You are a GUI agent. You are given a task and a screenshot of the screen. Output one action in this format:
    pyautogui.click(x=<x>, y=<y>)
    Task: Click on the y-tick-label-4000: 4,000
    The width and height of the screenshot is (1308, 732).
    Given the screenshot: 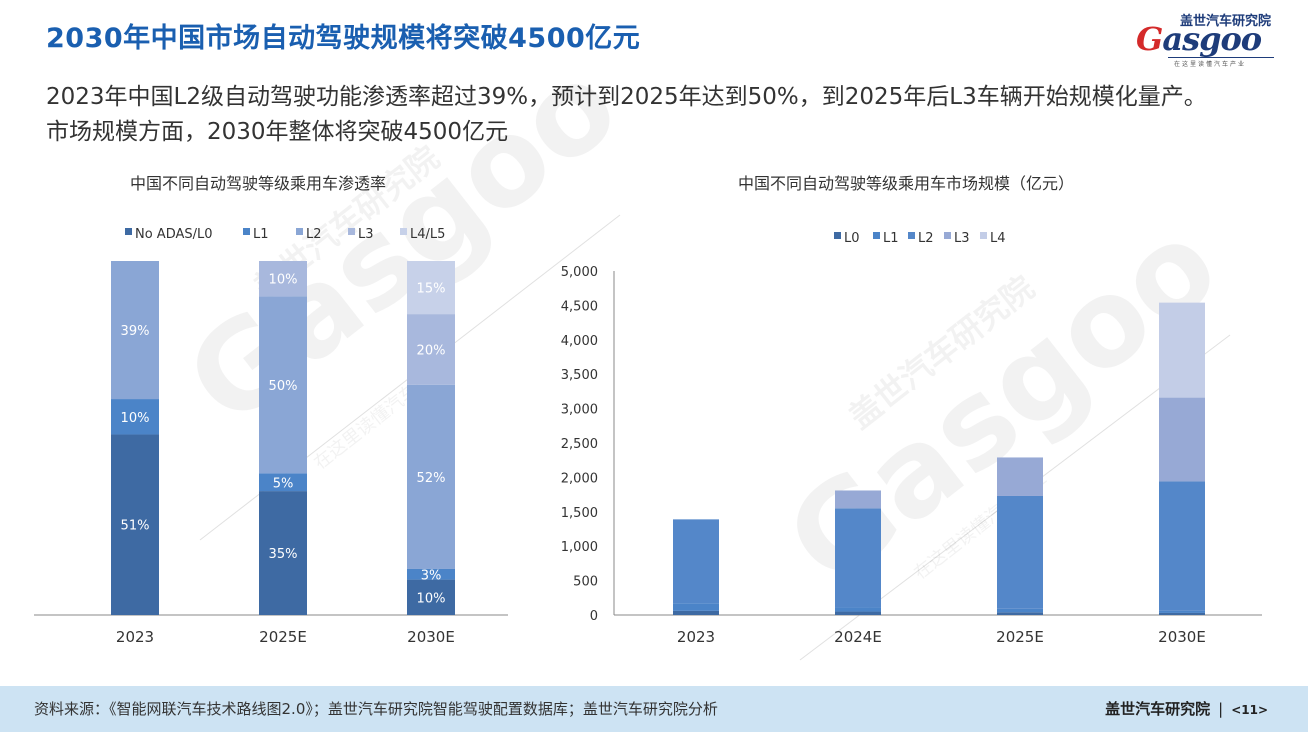 What is the action you would take?
    pyautogui.click(x=579, y=341)
    